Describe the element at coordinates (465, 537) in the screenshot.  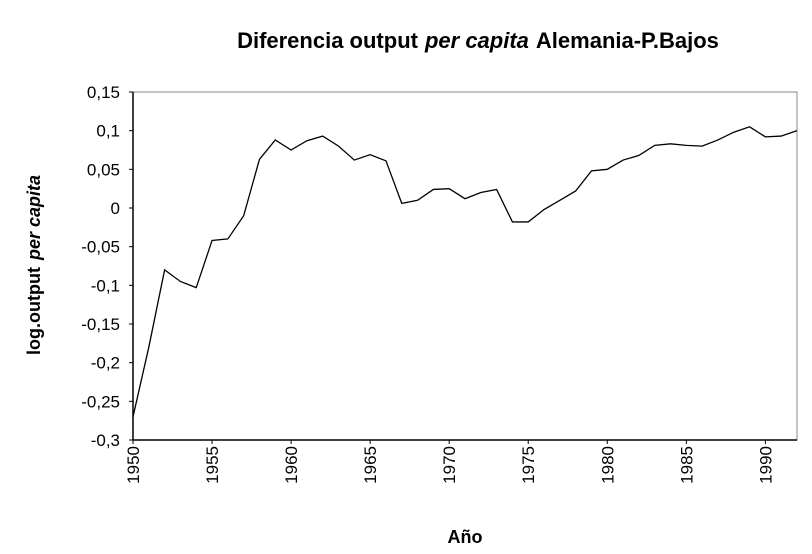
I see `x-axis-title: Año` at that location.